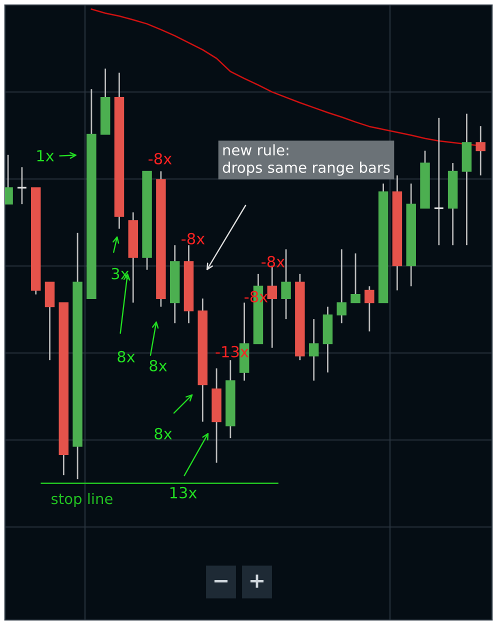 This screenshot has height=625, width=497. Describe the element at coordinates (45, 156) in the screenshot. I see `annotation: 1x` at that location.